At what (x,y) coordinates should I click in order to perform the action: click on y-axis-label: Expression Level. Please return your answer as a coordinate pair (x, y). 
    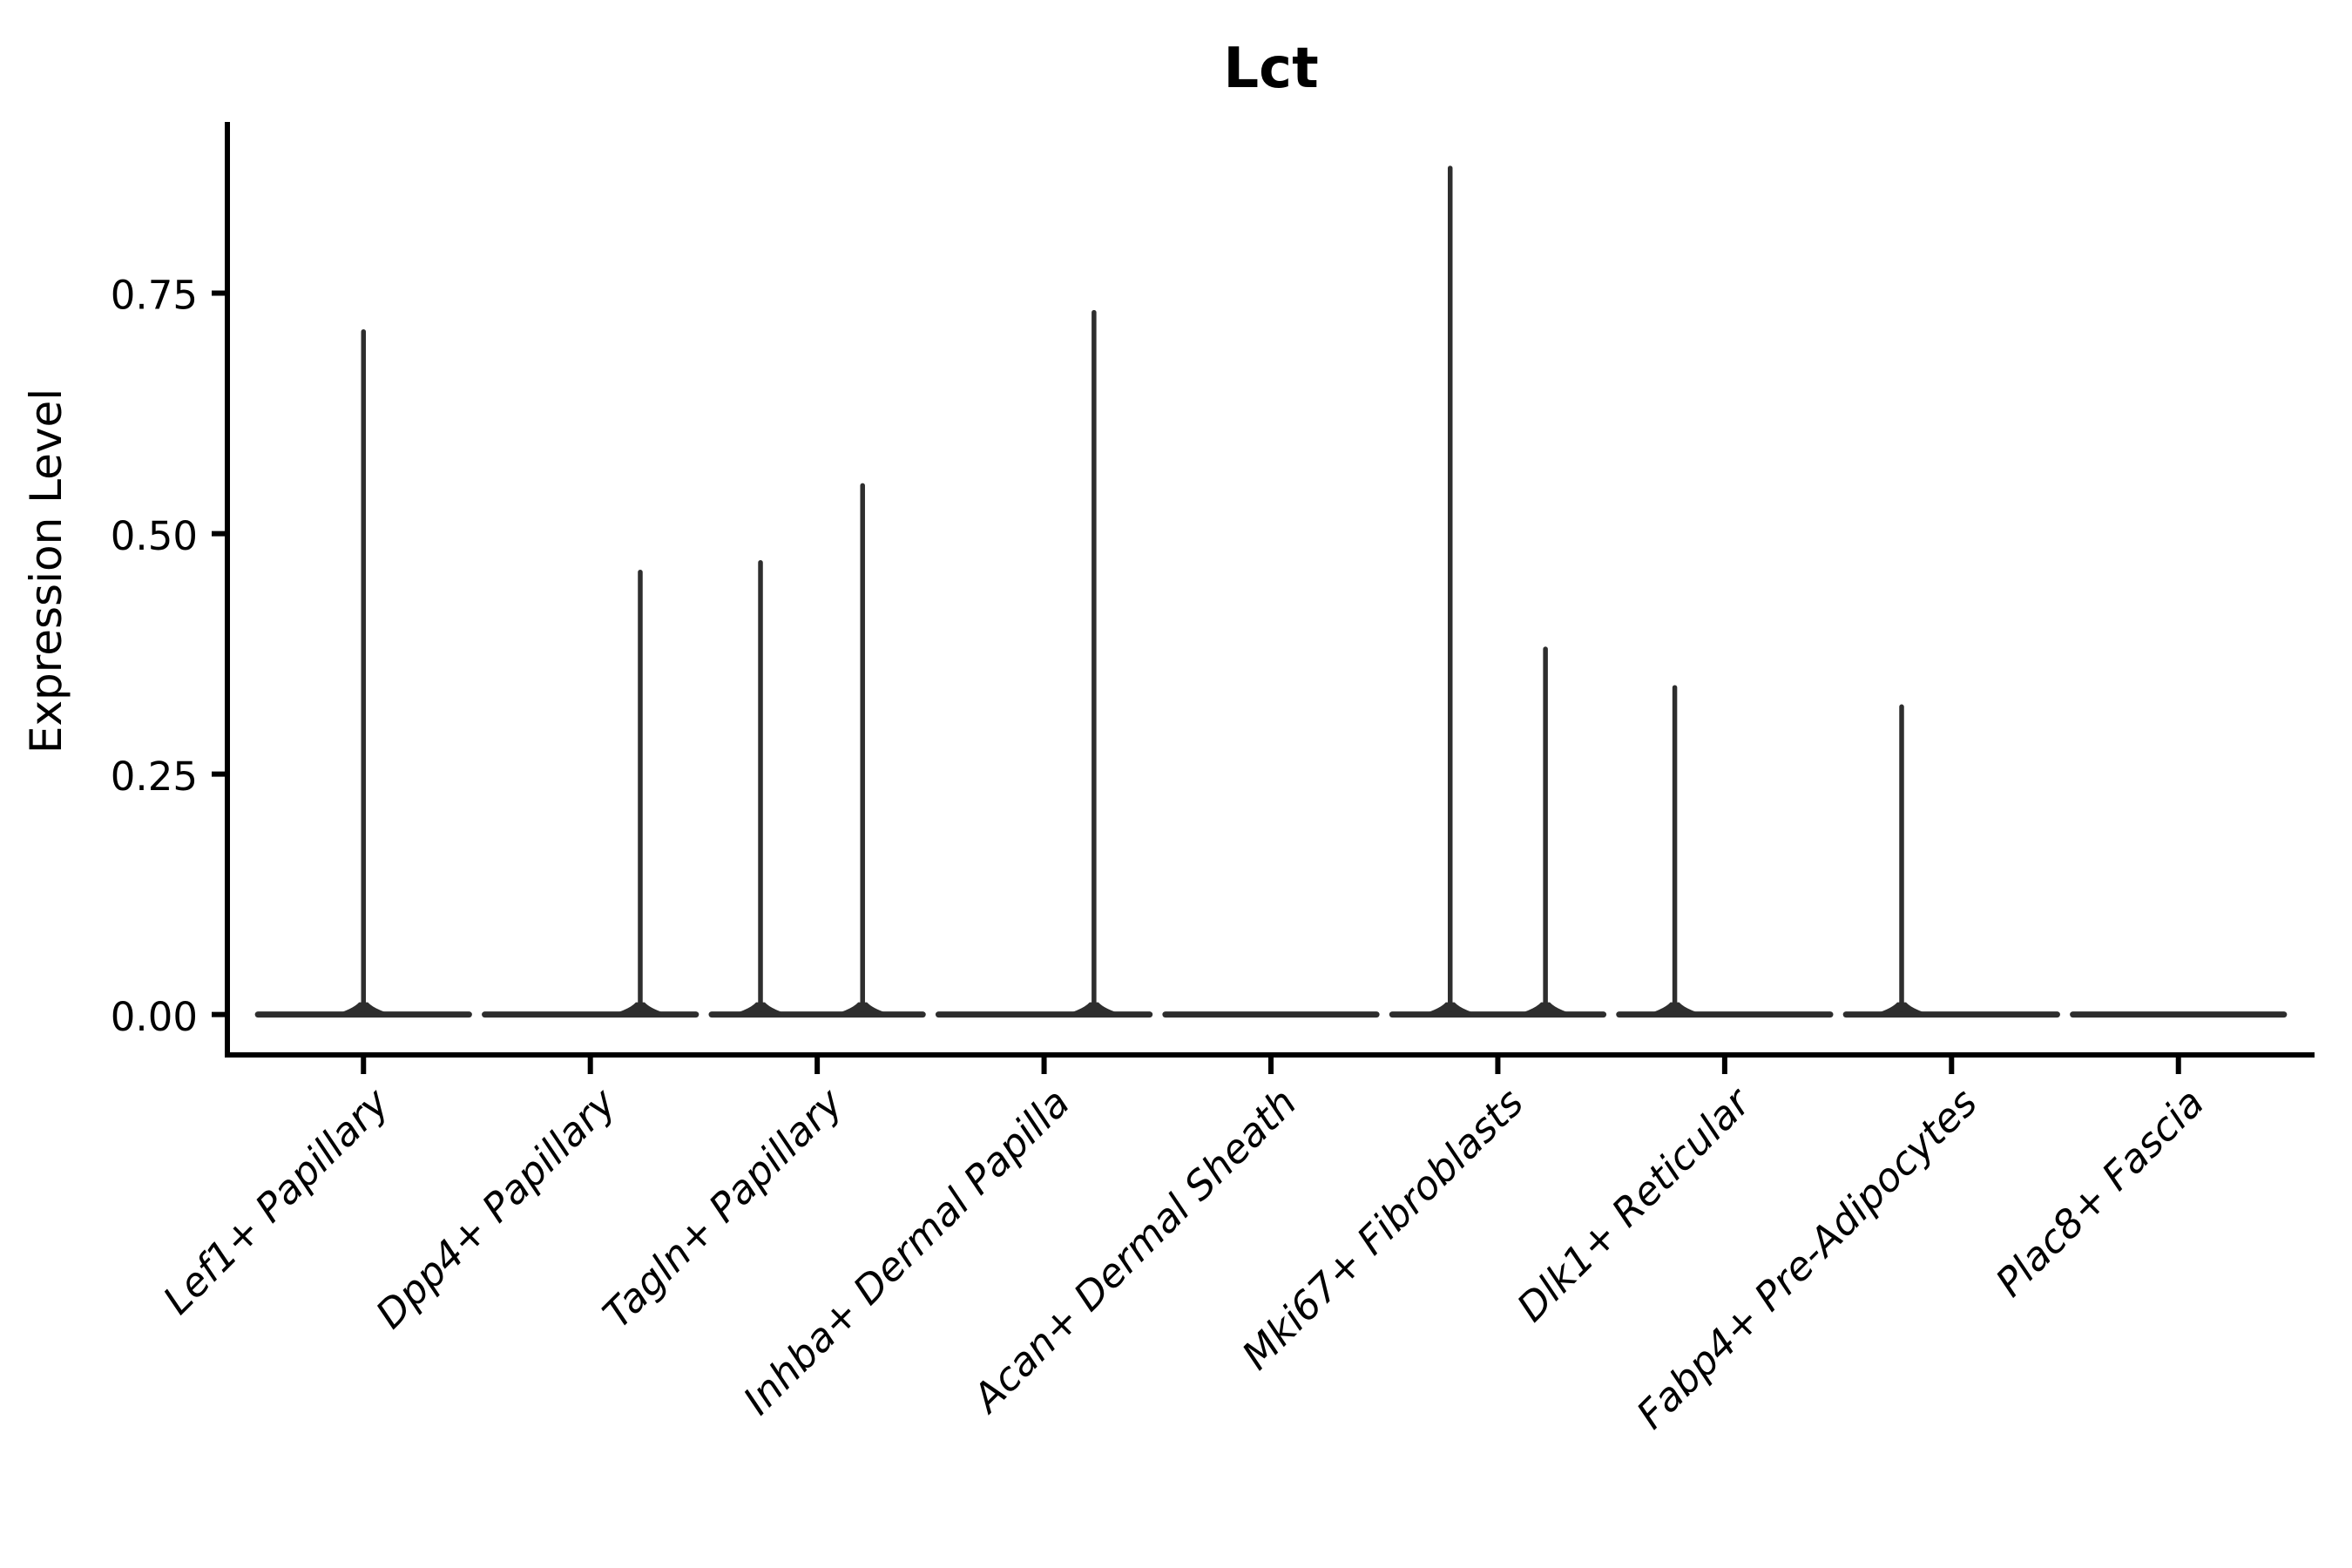
    Looking at the image, I should click on (46, 571).